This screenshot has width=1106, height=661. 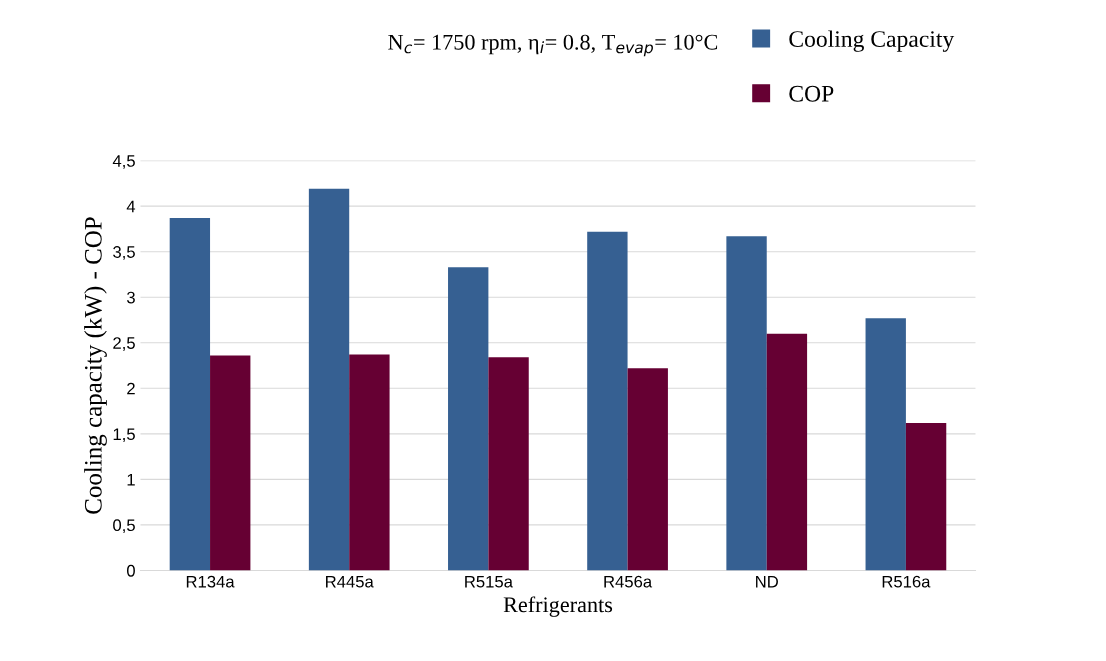 What do you see at coordinates (553, 45) in the screenshot?
I see `chart-title: N$_{c}$= 1750 rpm, η$_{i}$= 0.8, T$_{evap}$= 10°C` at bounding box center [553, 45].